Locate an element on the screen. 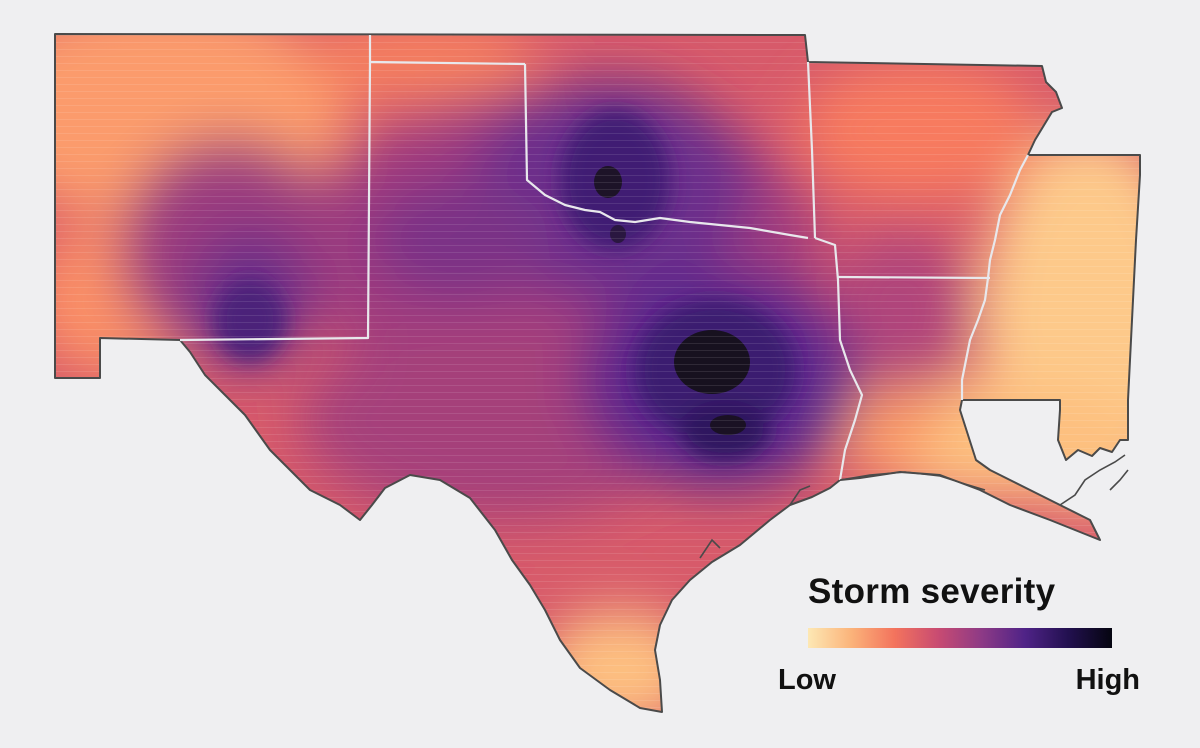  legend-color-bar is located at coordinates (960, 638).